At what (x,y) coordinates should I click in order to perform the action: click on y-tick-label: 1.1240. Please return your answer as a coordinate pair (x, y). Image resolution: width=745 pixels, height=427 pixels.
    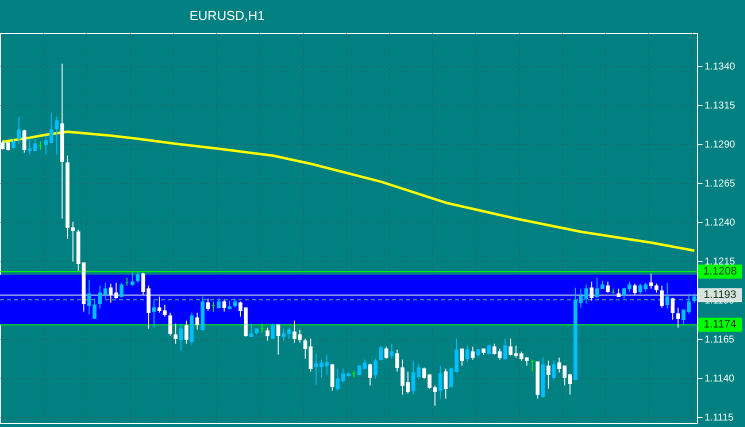
    Looking at the image, I should click on (720, 222).